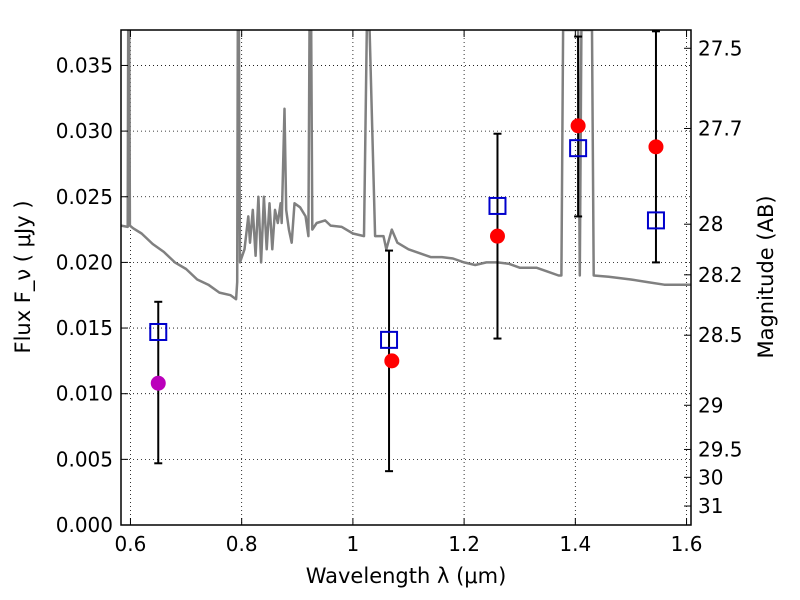  What do you see at coordinates (720, 128) in the screenshot?
I see `y2-tick-label: 27.7` at bounding box center [720, 128].